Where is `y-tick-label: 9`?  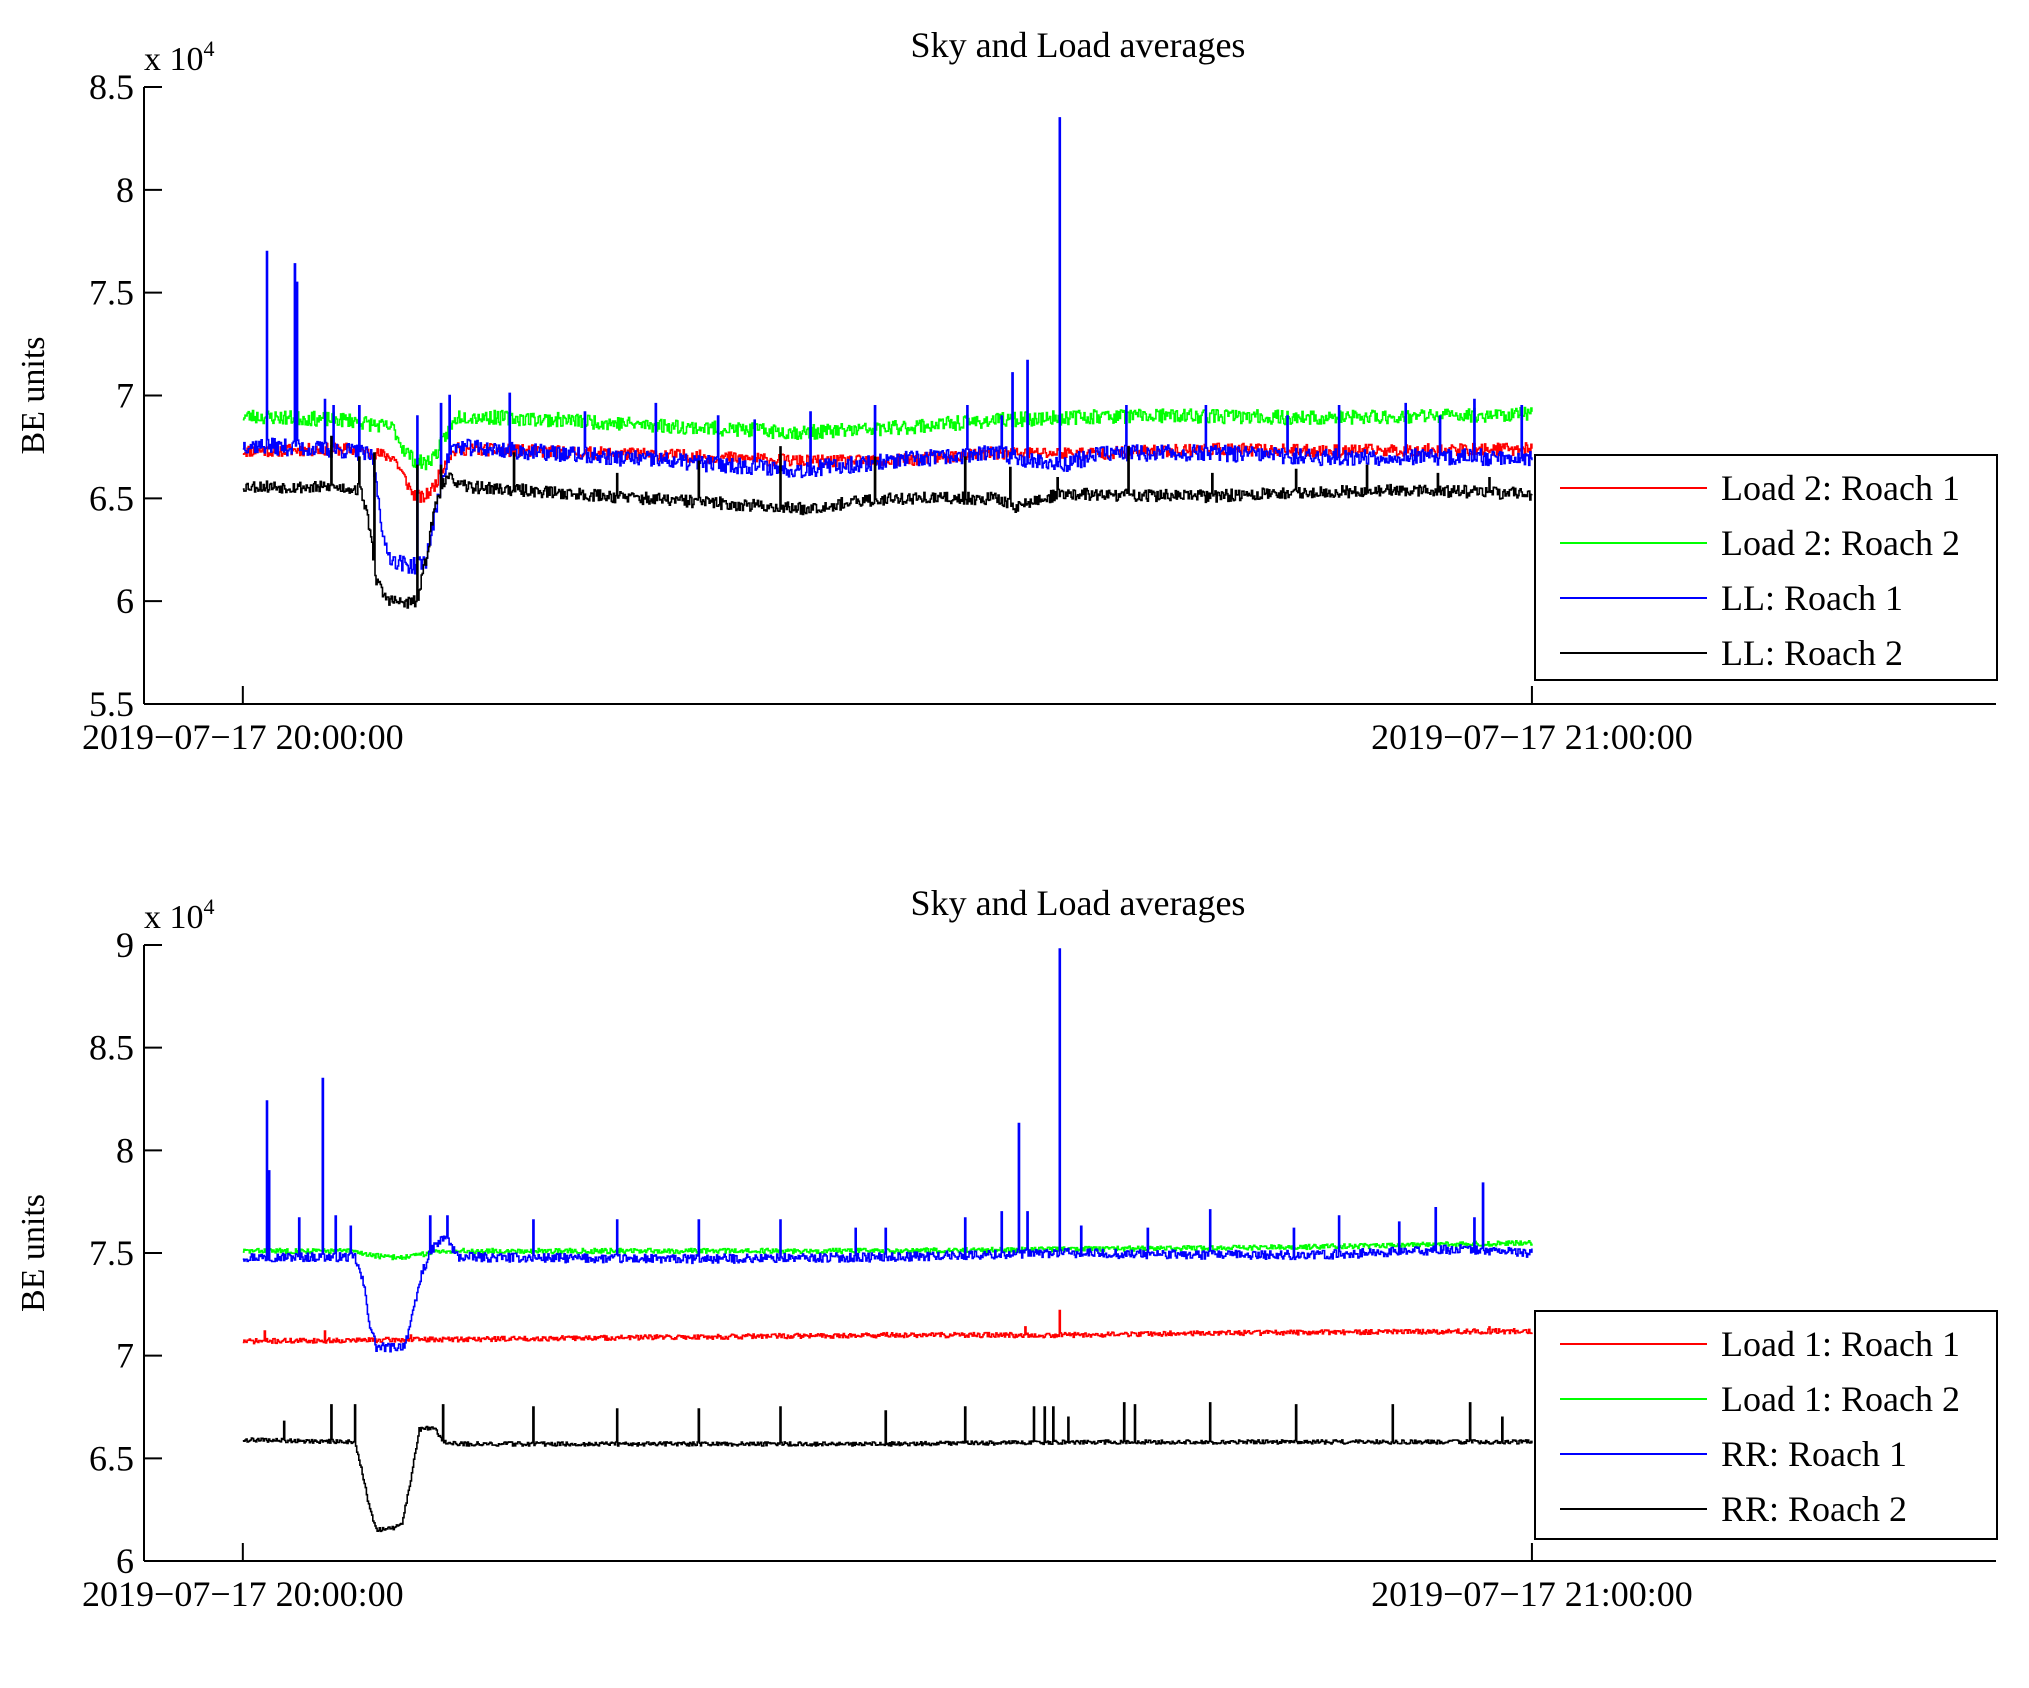
y-tick-label: 9 is located at coordinates (125, 945).